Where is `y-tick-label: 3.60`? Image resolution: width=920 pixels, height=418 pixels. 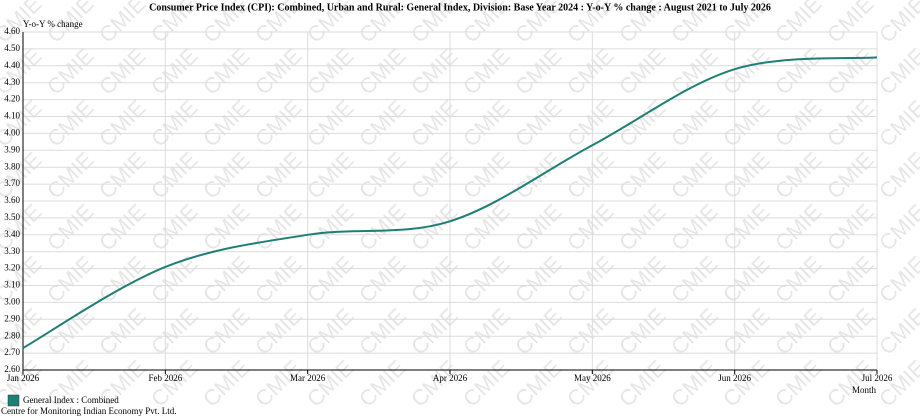 y-tick-label: 3.60 is located at coordinates (12, 200).